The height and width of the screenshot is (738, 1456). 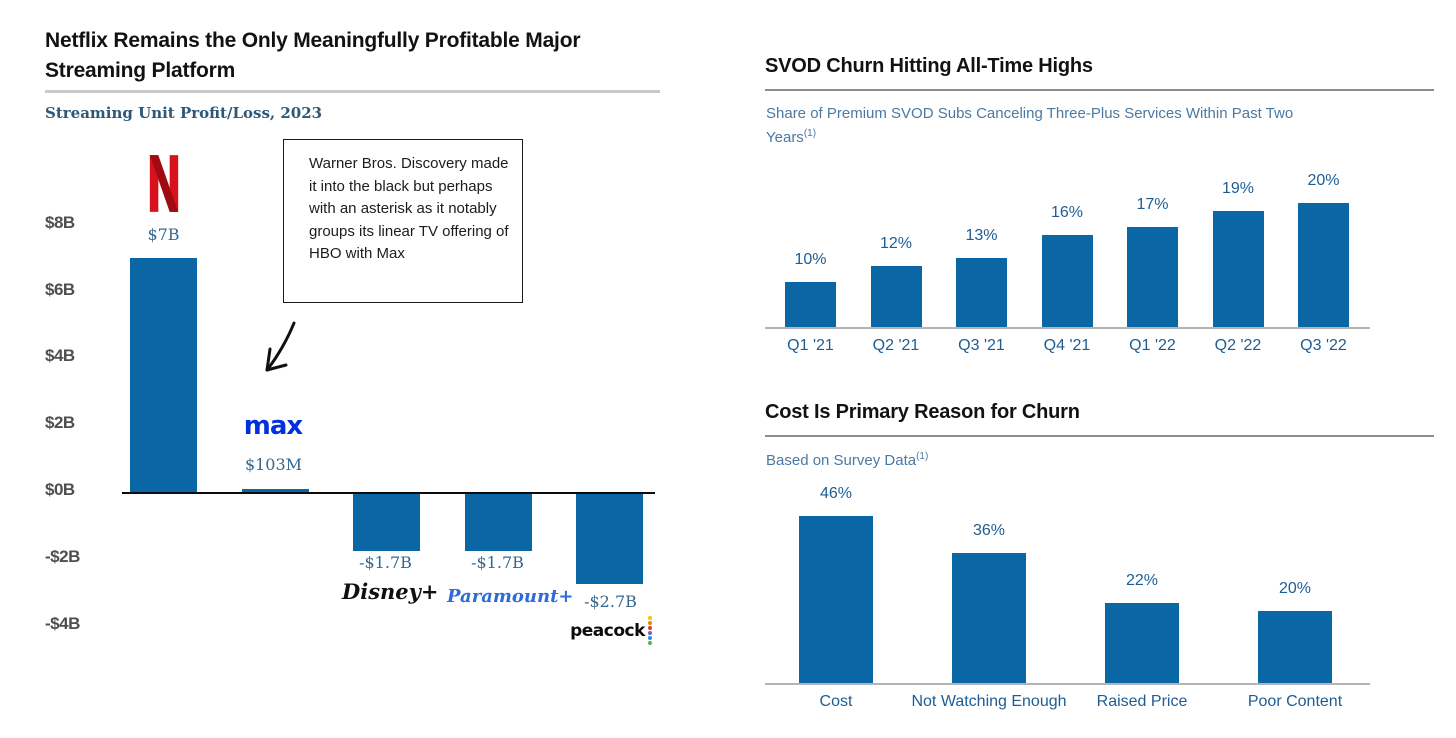 I want to click on max-logo: max, so click(x=273, y=426).